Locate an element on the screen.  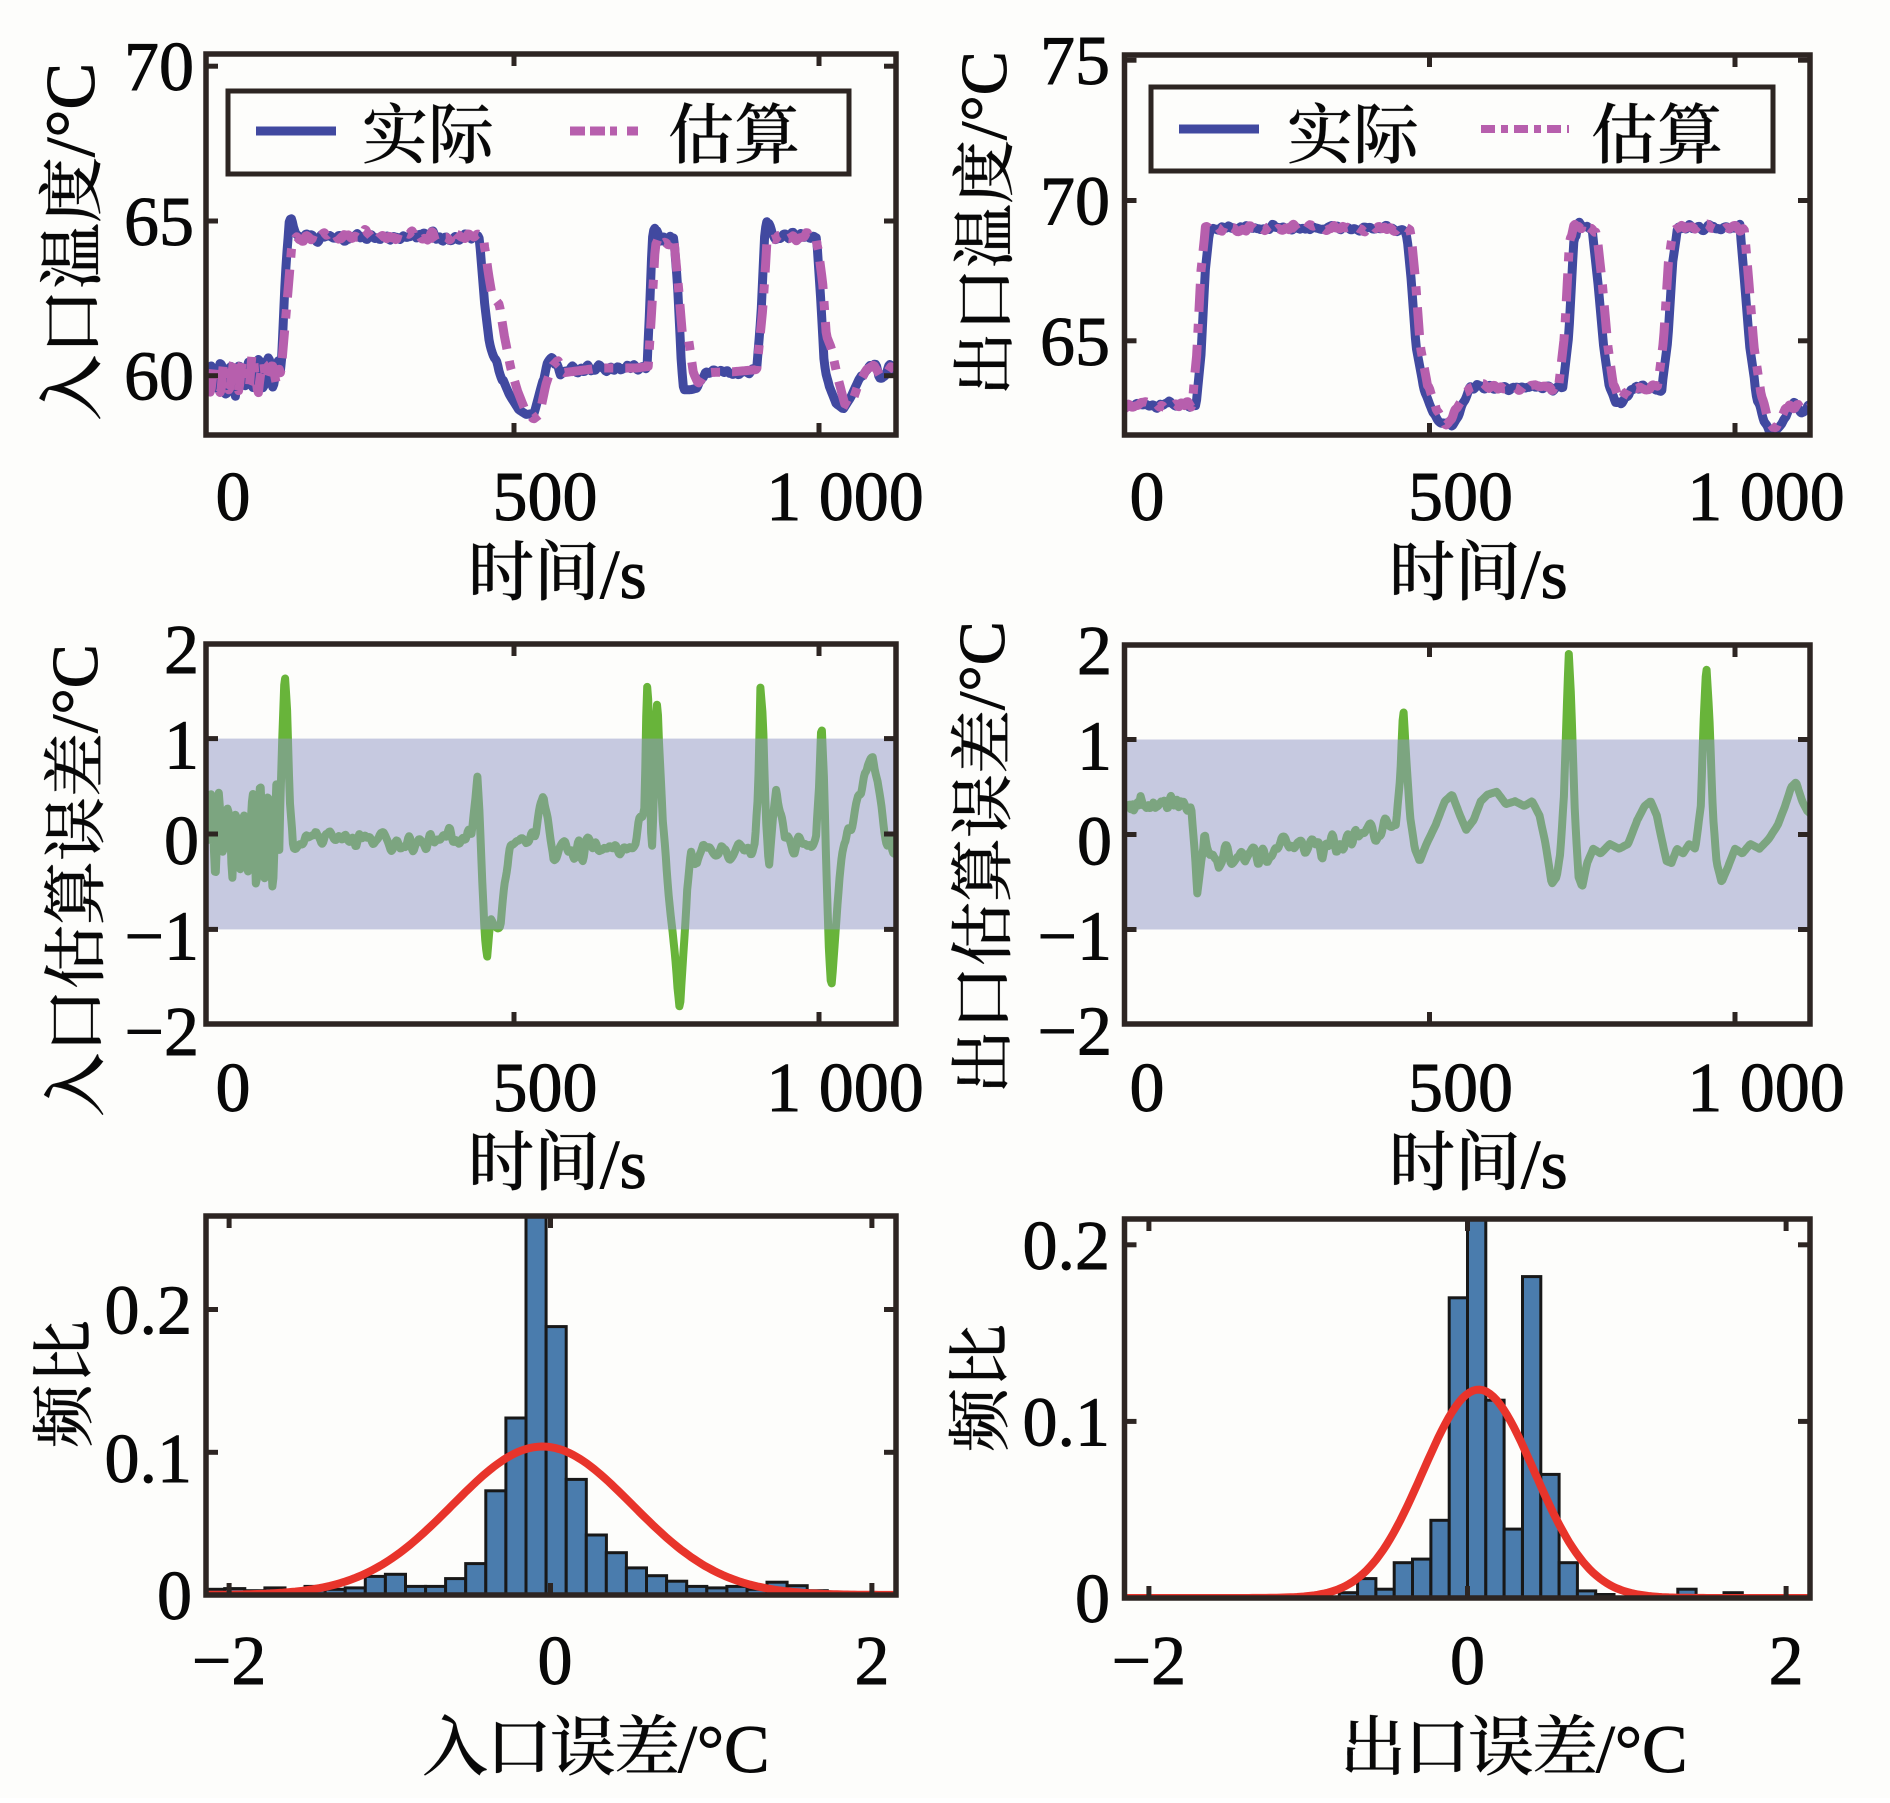
svg-text: 60 is located at coordinates (159, 377).